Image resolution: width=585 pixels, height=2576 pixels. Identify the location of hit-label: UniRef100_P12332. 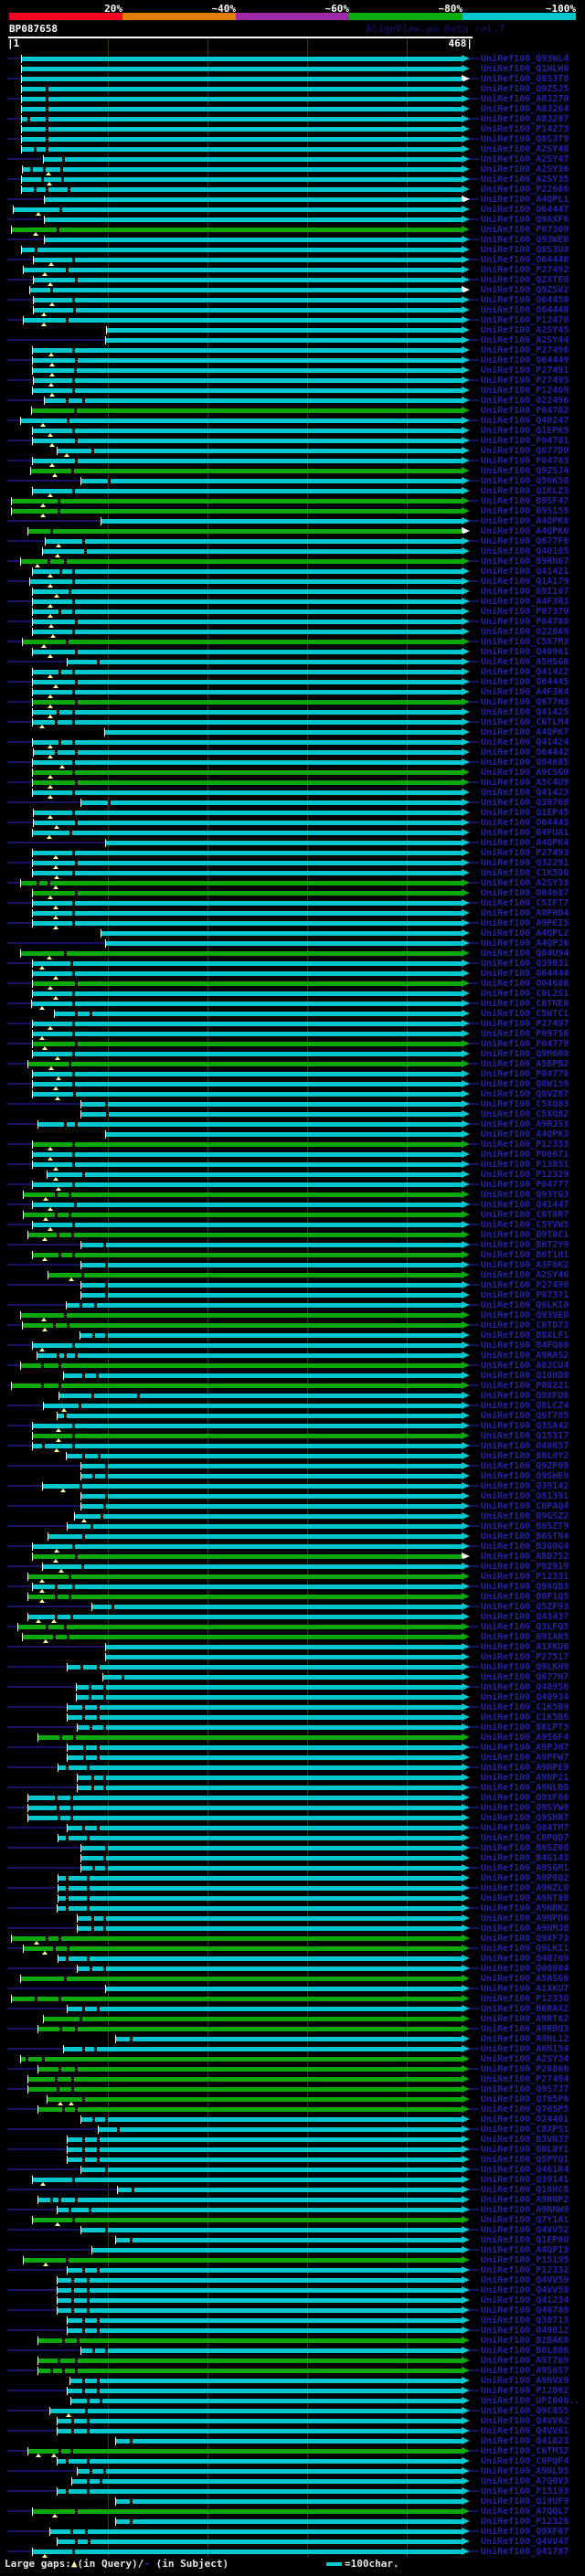
(525, 2269).